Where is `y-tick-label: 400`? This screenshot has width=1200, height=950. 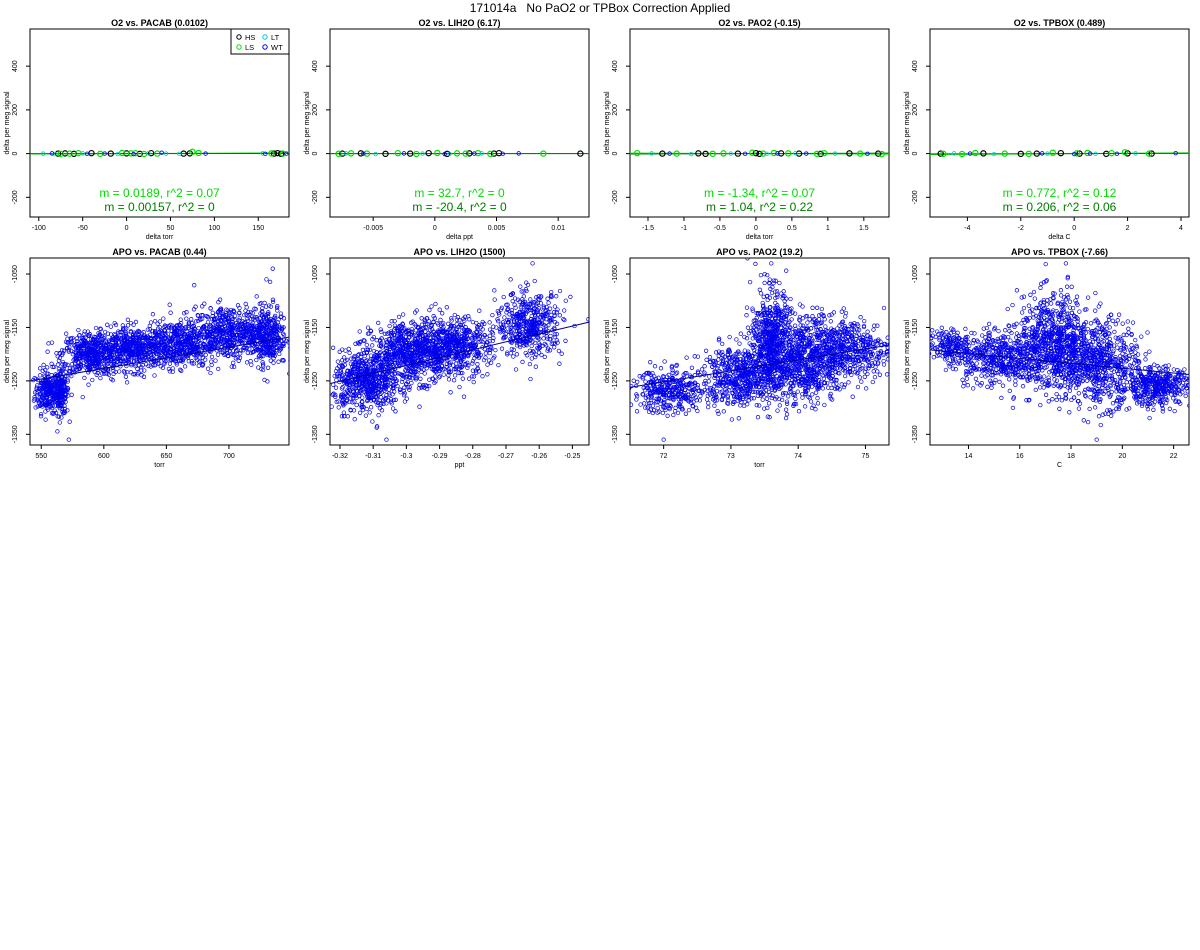 y-tick-label: 400 is located at coordinates (15, 66).